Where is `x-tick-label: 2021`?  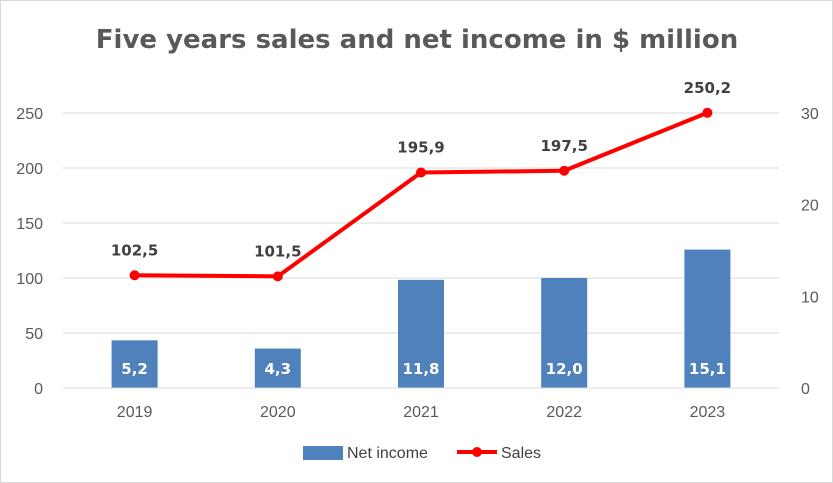
x-tick-label: 2021 is located at coordinates (421, 412).